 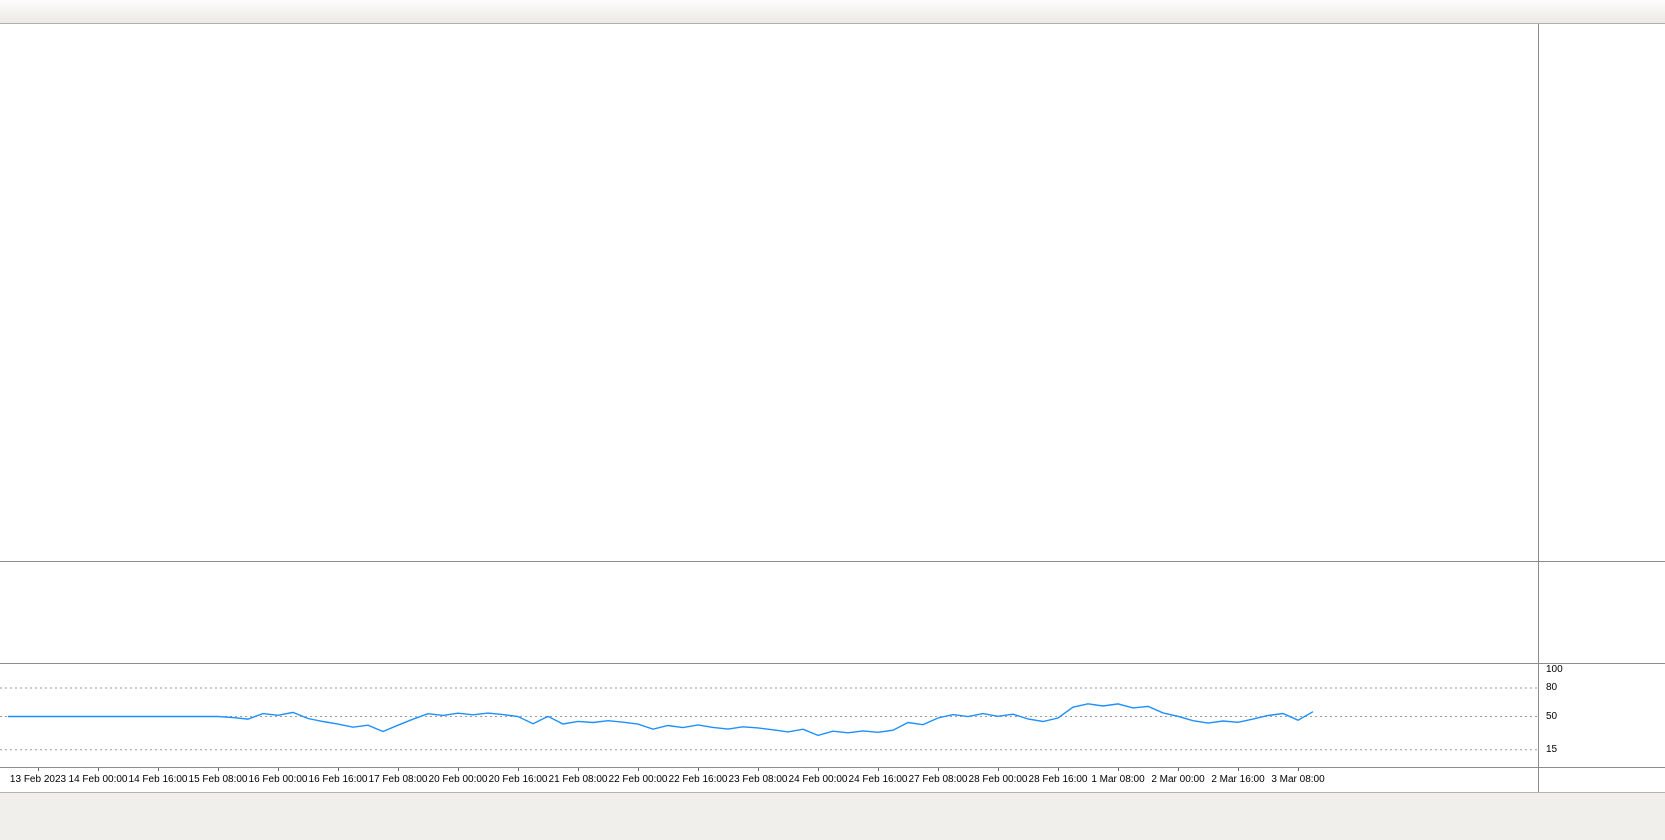 What do you see at coordinates (1118, 779) in the screenshot?
I see `time-axis-label: 1 Mar 08:00` at bounding box center [1118, 779].